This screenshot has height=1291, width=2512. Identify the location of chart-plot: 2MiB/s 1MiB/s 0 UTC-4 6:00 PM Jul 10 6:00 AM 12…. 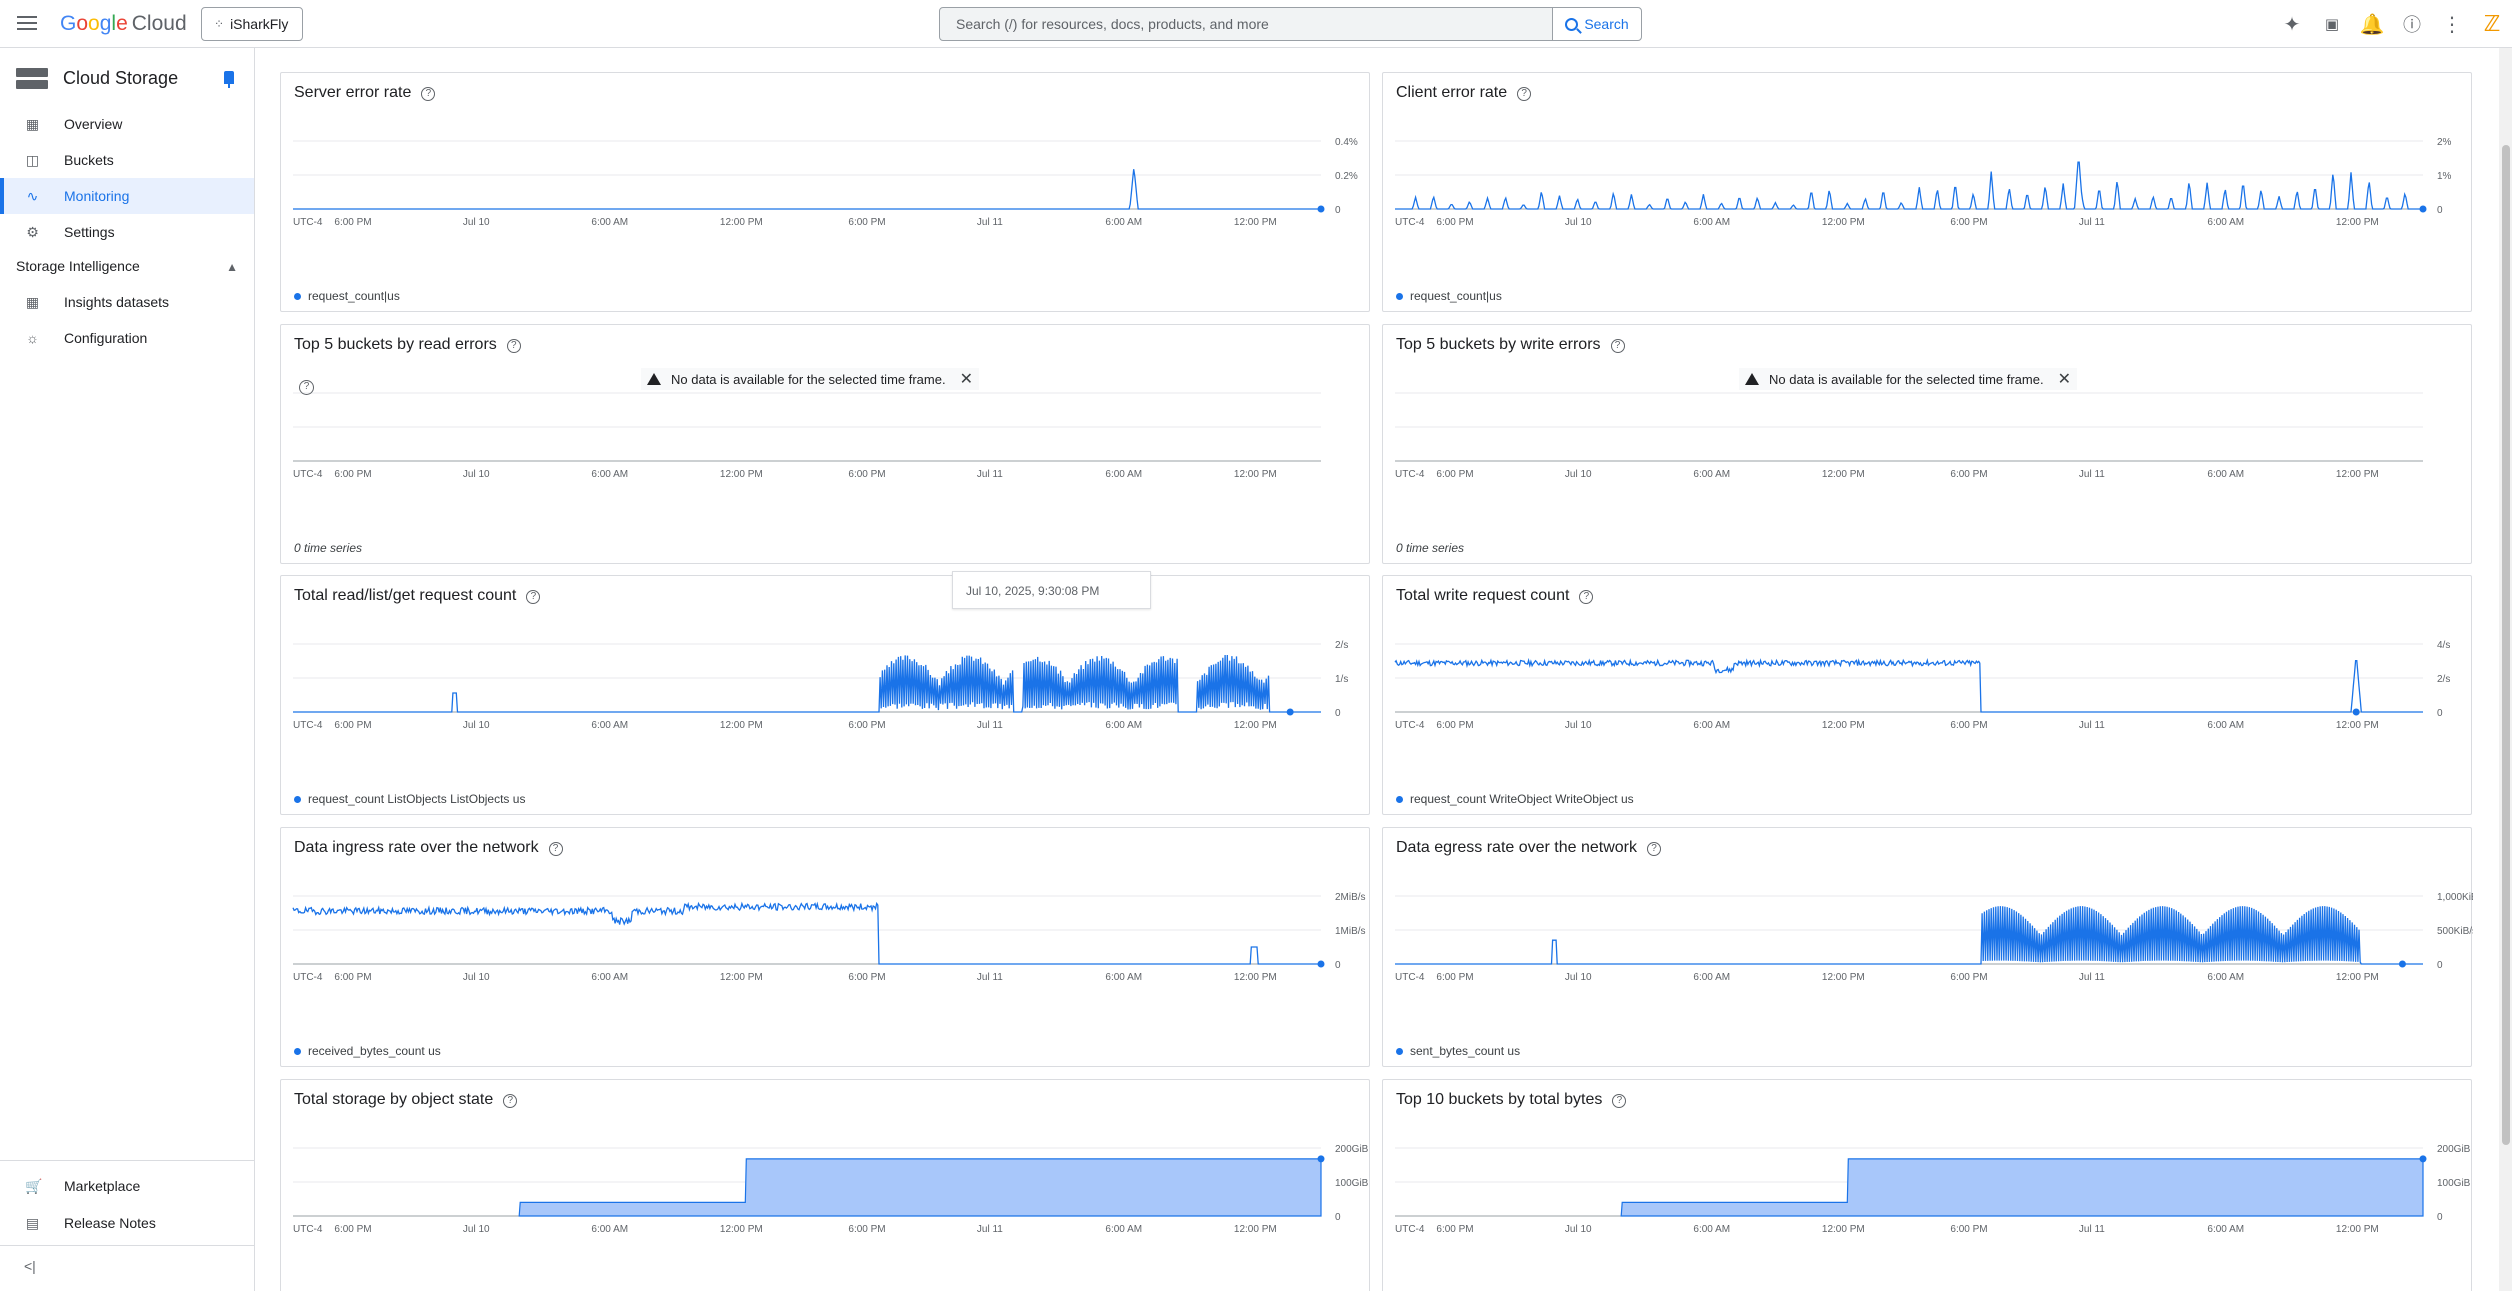
(826, 938).